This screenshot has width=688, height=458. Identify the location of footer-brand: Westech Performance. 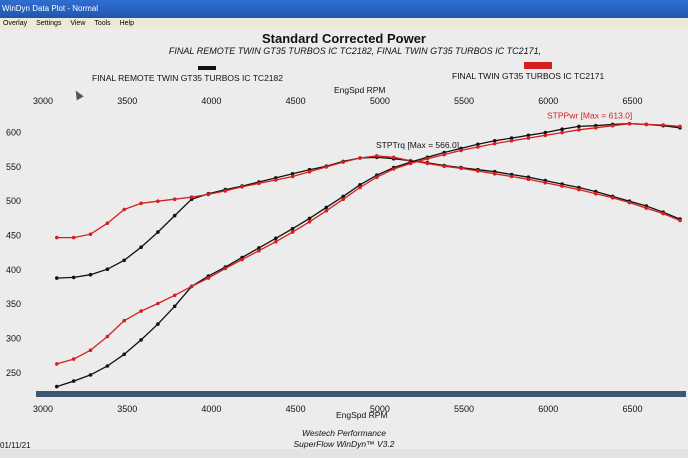
(344, 433).